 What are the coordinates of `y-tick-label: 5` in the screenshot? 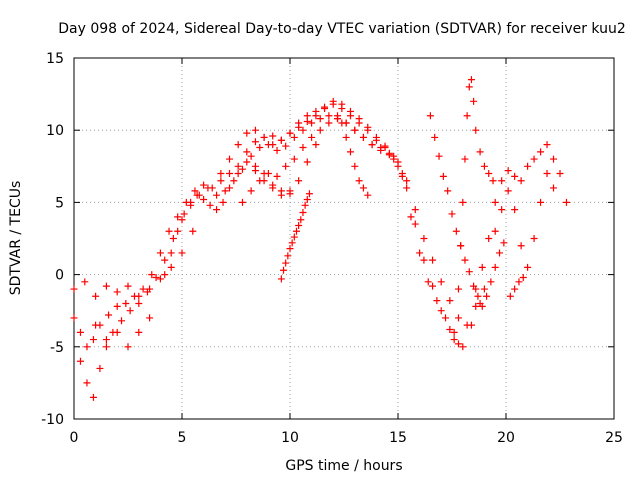 It's located at (59, 203).